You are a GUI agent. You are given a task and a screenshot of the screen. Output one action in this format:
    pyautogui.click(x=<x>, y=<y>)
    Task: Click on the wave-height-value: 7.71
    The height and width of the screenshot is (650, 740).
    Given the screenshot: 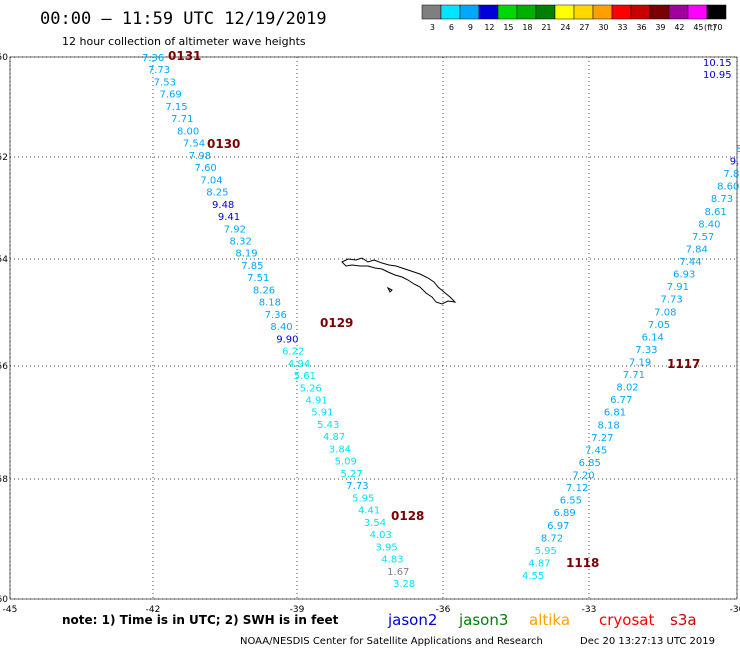 What is the action you would take?
    pyautogui.click(x=182, y=119)
    